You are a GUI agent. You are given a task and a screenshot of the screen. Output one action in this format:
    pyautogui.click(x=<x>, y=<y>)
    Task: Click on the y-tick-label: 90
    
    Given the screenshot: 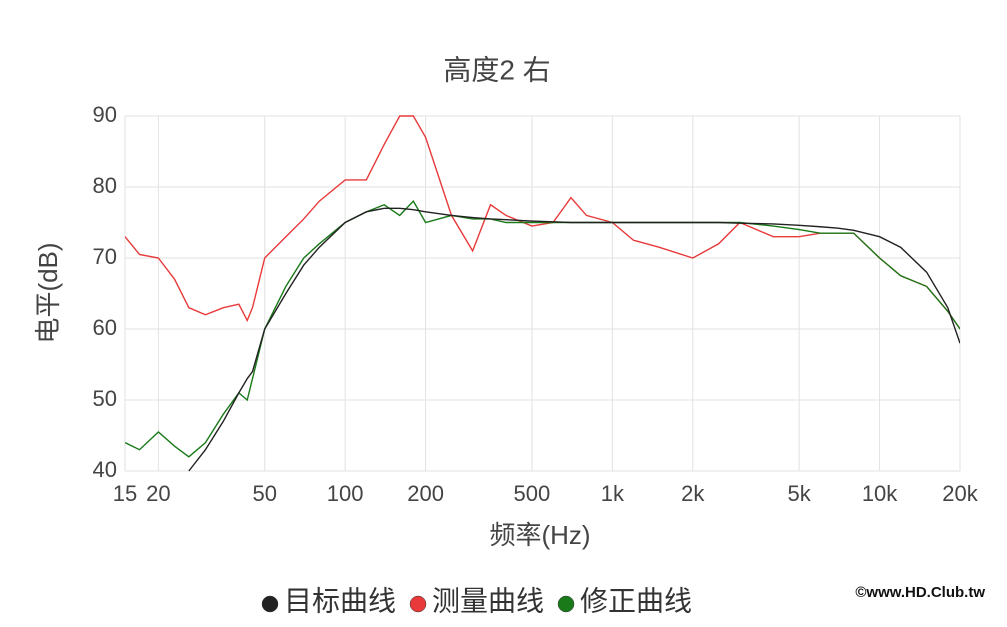 What is the action you would take?
    pyautogui.click(x=105, y=114)
    